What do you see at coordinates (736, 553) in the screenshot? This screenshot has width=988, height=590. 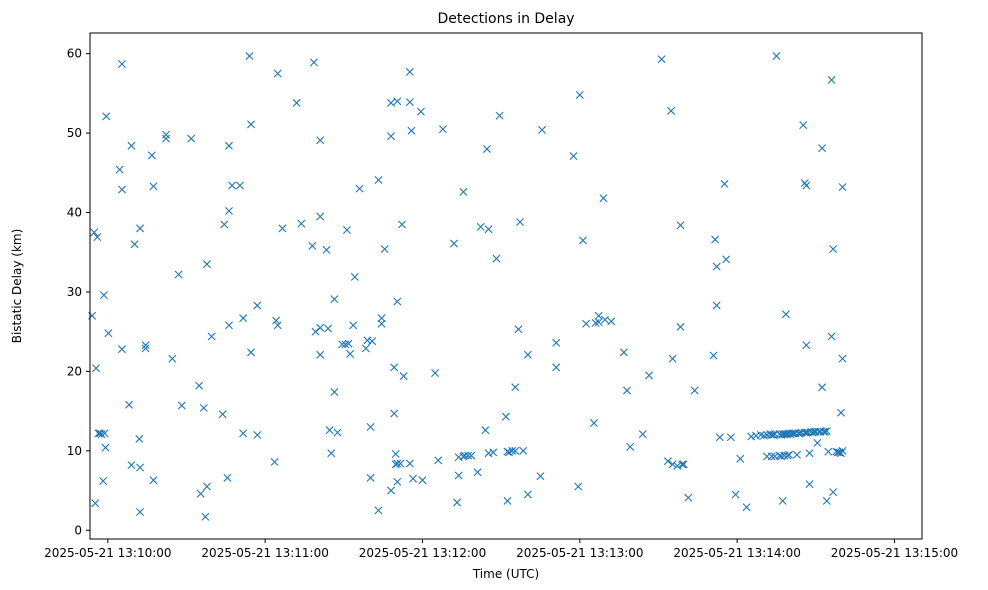 I see `x-tick-label: 2025-05-21 13:14:00` at bounding box center [736, 553].